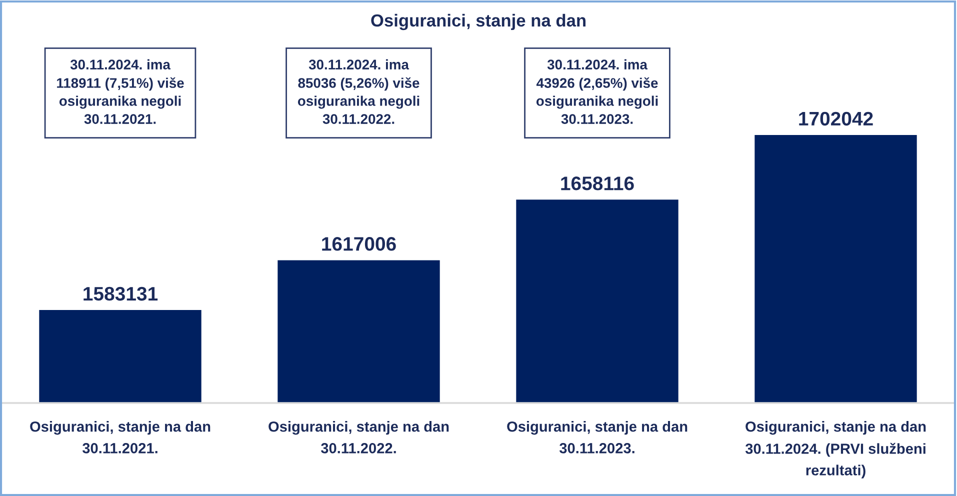 The height and width of the screenshot is (496, 957). Describe the element at coordinates (358, 437) in the screenshot. I see `x-tick-label: Osiguranici, stanje na dan 30.11.2022.` at that location.